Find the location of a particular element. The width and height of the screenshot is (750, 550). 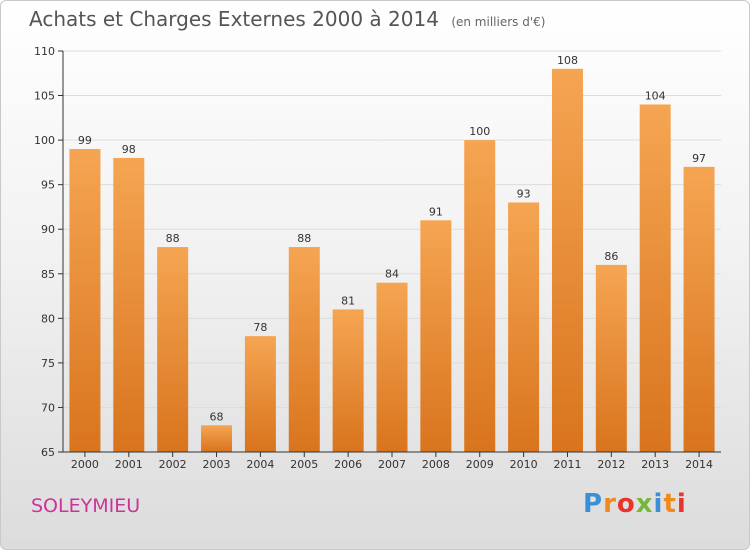

data-label: 104 is located at coordinates (655, 95).